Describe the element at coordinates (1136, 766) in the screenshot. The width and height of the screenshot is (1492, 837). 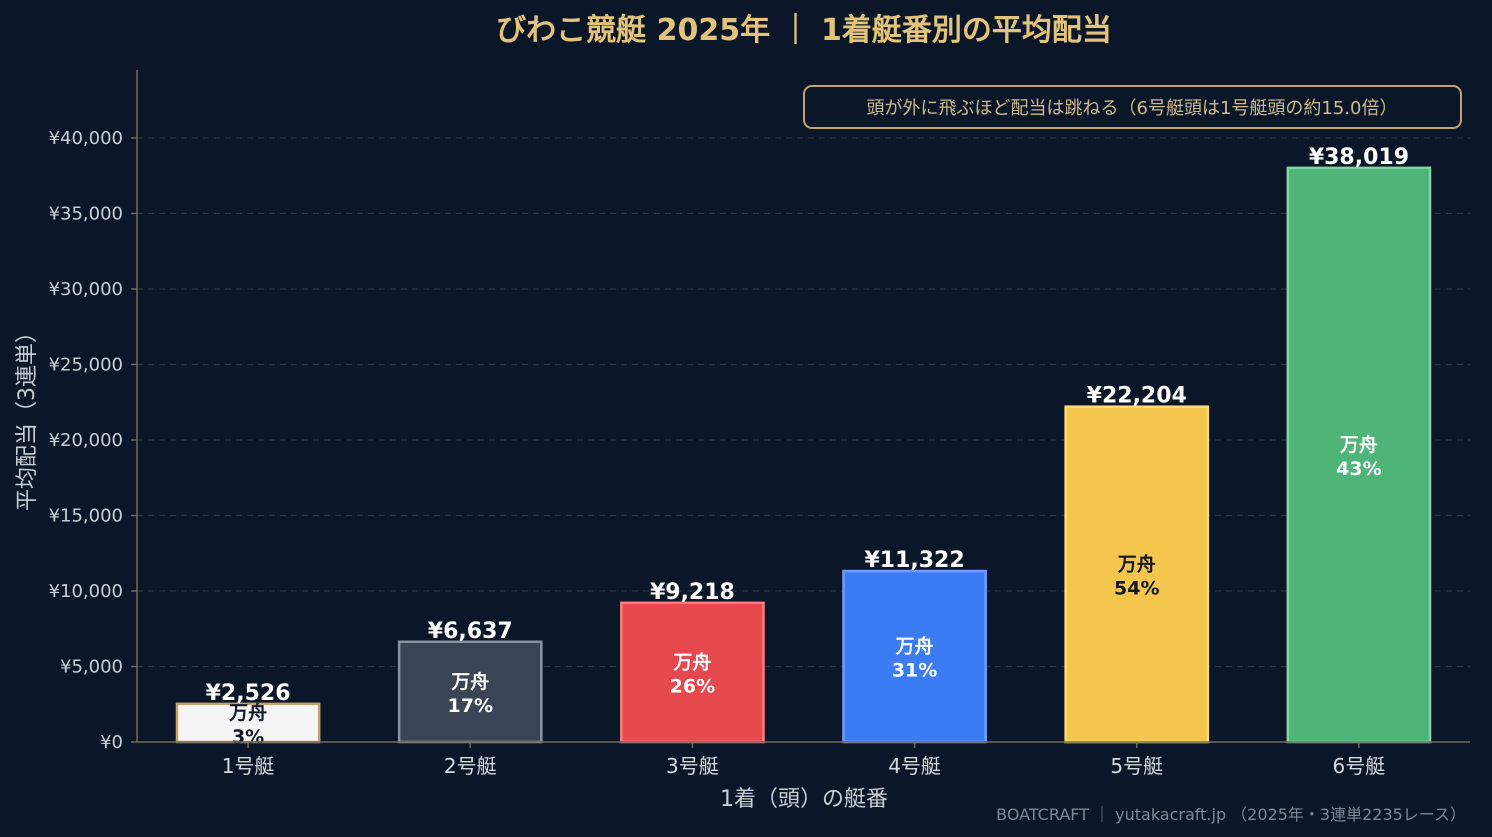
I see `x-tick-label: 5号艇` at that location.